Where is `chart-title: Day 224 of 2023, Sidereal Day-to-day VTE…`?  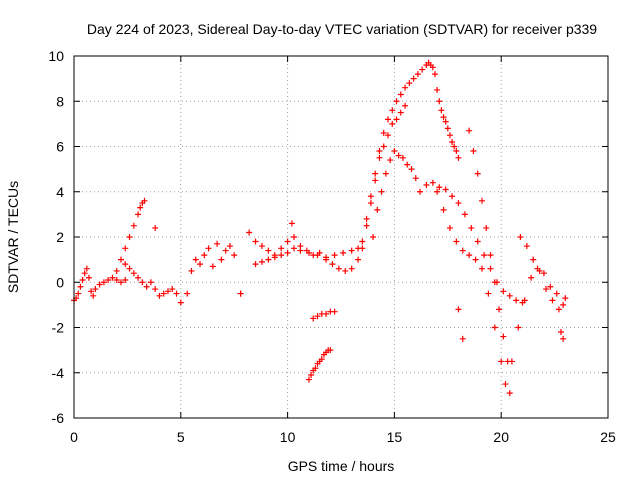 chart-title: Day 224 of 2023, Sidereal Day-to-day VTE… is located at coordinates (342, 29).